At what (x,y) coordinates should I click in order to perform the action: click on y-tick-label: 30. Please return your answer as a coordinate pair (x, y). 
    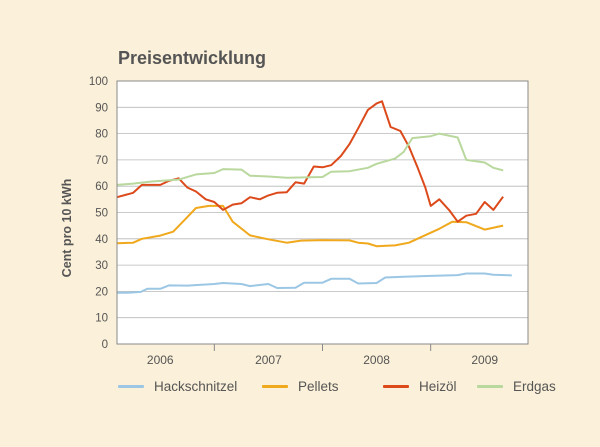
    Looking at the image, I should click on (101, 266).